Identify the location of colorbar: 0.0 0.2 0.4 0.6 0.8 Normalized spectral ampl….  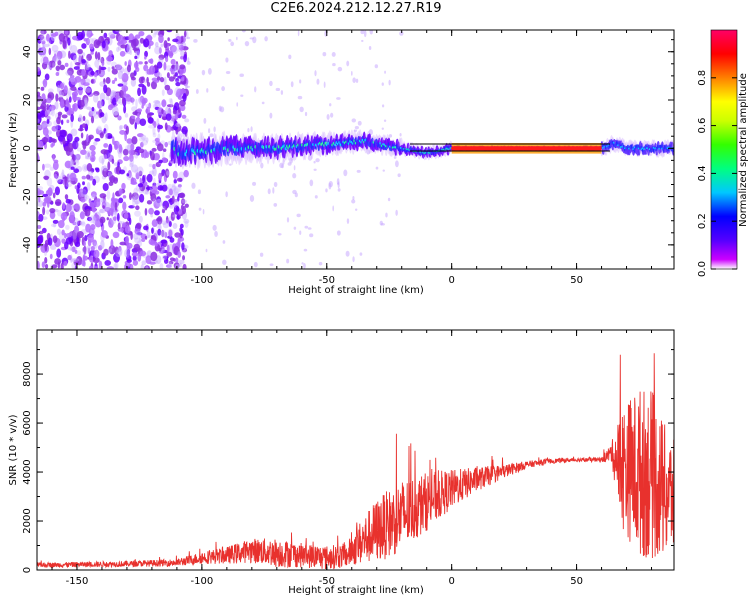
(723, 153).